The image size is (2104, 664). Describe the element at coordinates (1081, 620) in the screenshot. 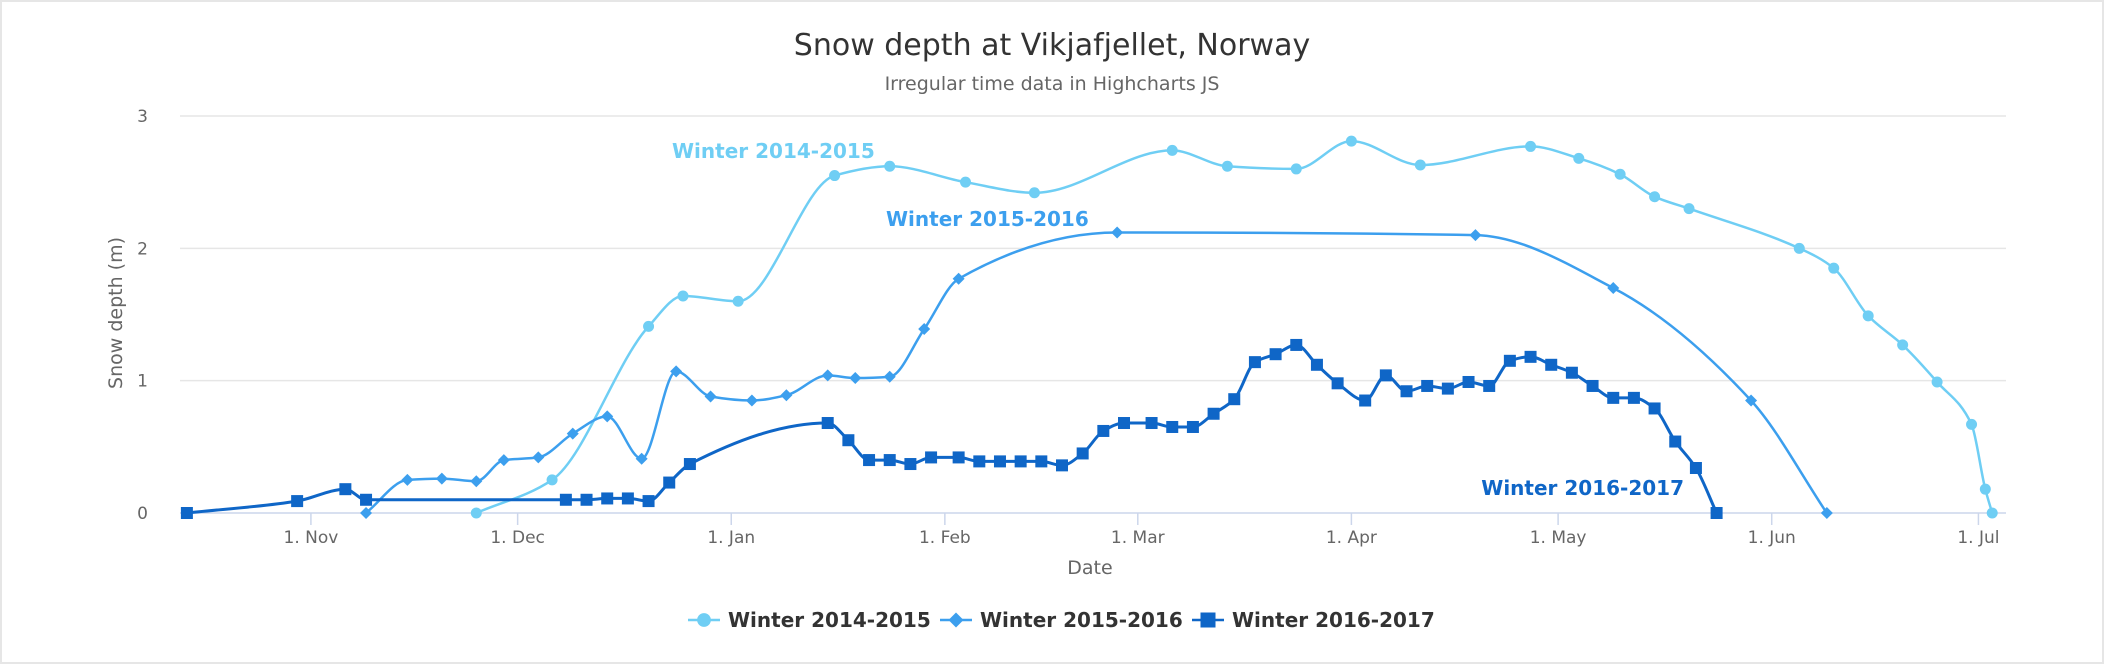

I see `legend-label: Winter 2015-2016` at that location.